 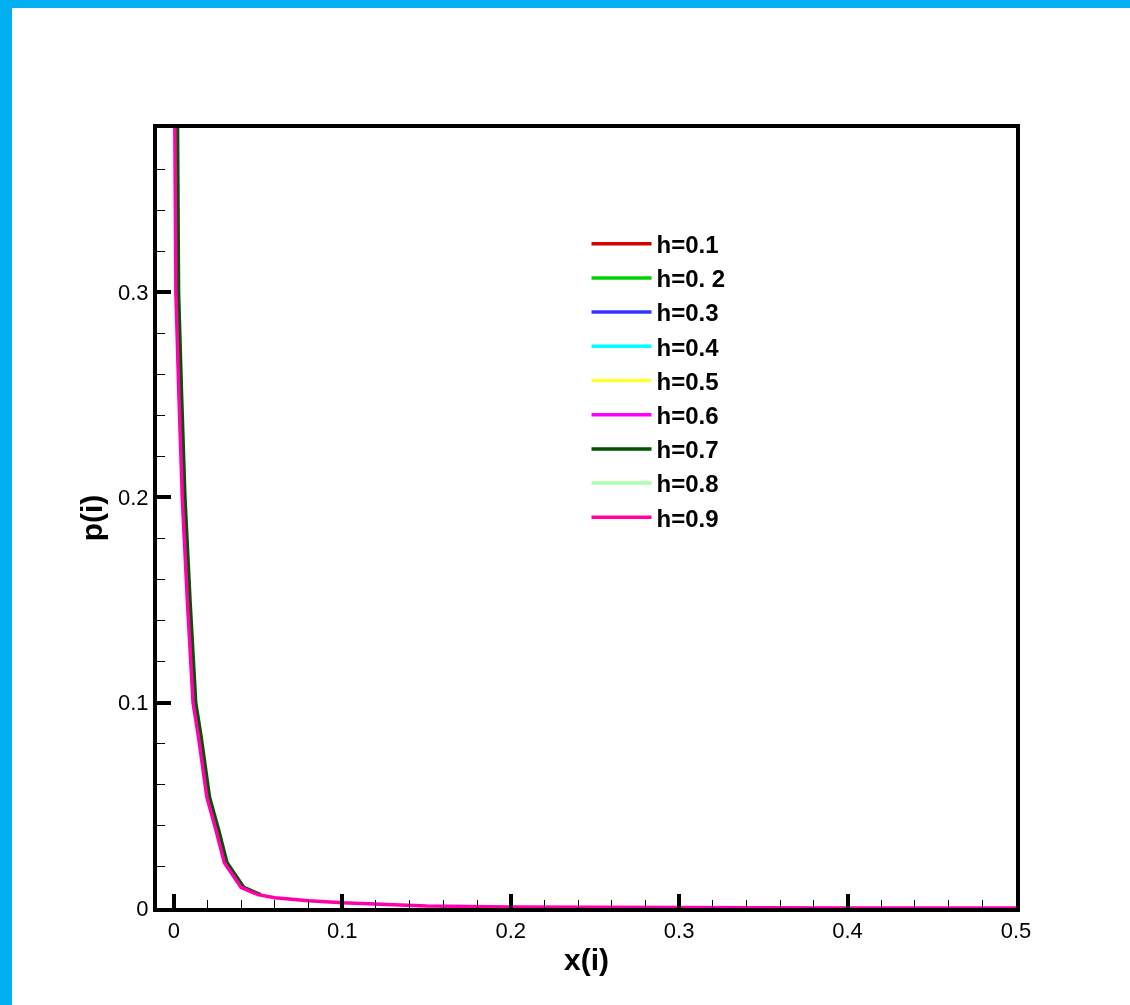 What do you see at coordinates (586, 960) in the screenshot?
I see `x-axis-title: x(i)` at bounding box center [586, 960].